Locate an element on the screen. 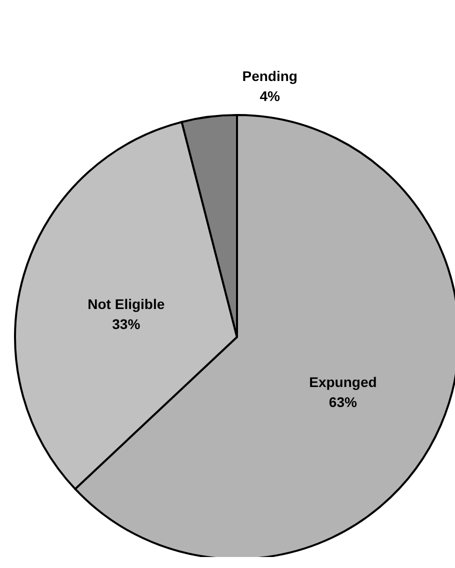  data-label: 33% is located at coordinates (126, 324).